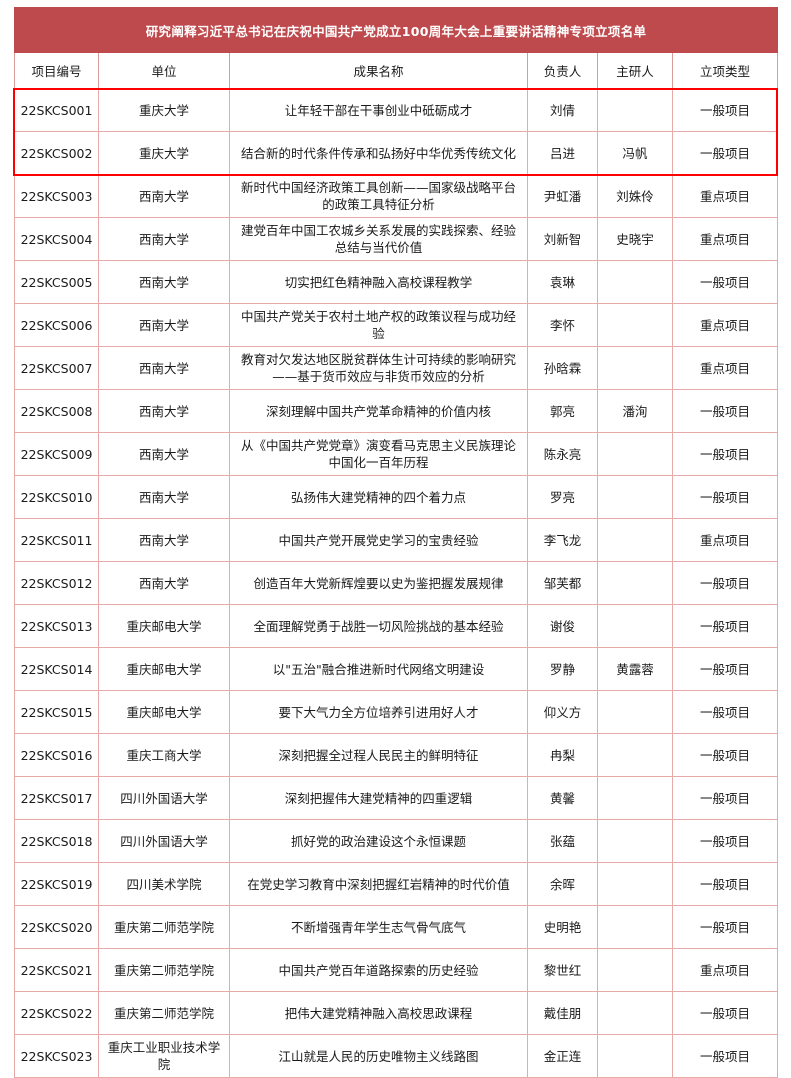 This screenshot has height=1078, width=791. Describe the element at coordinates (378, 411) in the screenshot. I see `cell-title: 深刻理解中国共产党革命精神的价值内核` at that location.